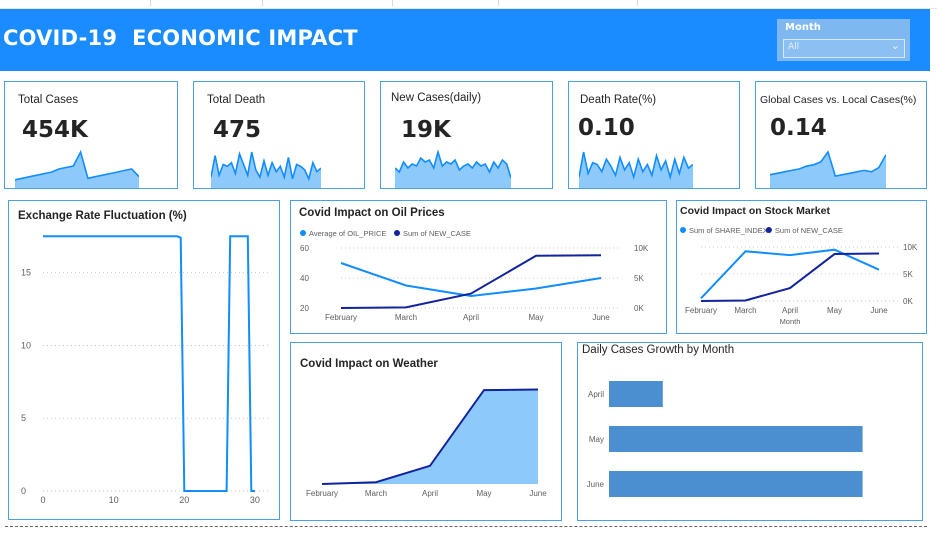  Describe the element at coordinates (55, 130) in the screenshot. I see `kpi-value: 454K` at that location.